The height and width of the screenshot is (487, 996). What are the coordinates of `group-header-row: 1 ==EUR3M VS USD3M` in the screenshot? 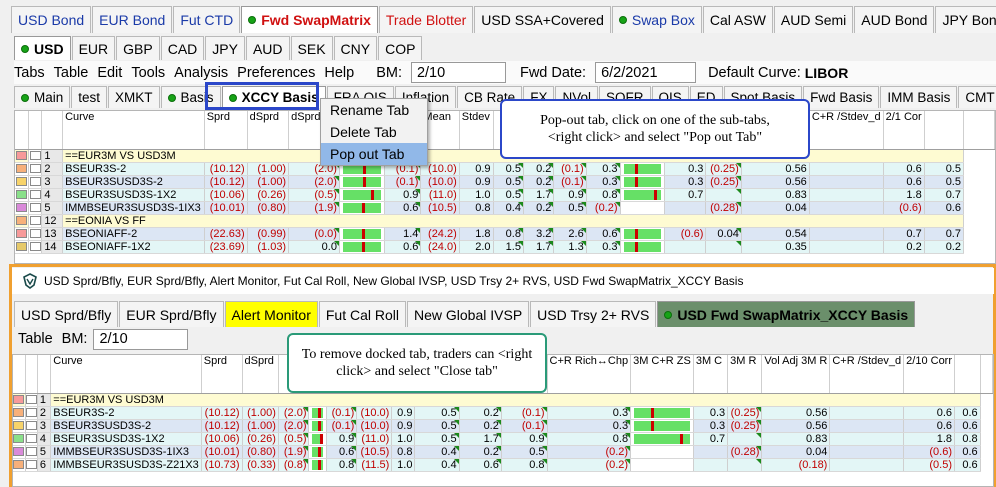 It's located at (503, 400).